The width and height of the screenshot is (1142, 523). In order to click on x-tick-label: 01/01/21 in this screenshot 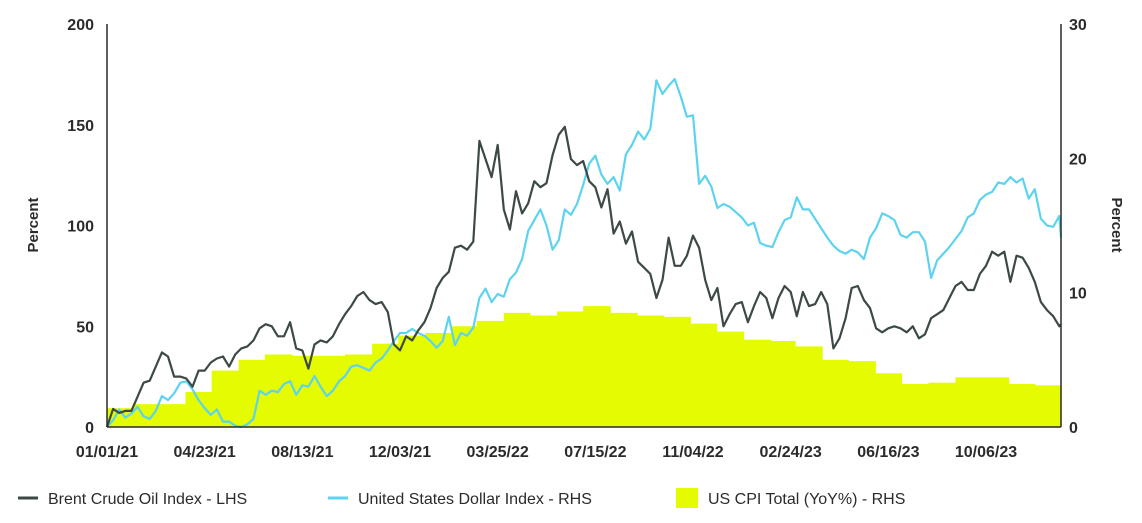, I will do `click(107, 452)`.